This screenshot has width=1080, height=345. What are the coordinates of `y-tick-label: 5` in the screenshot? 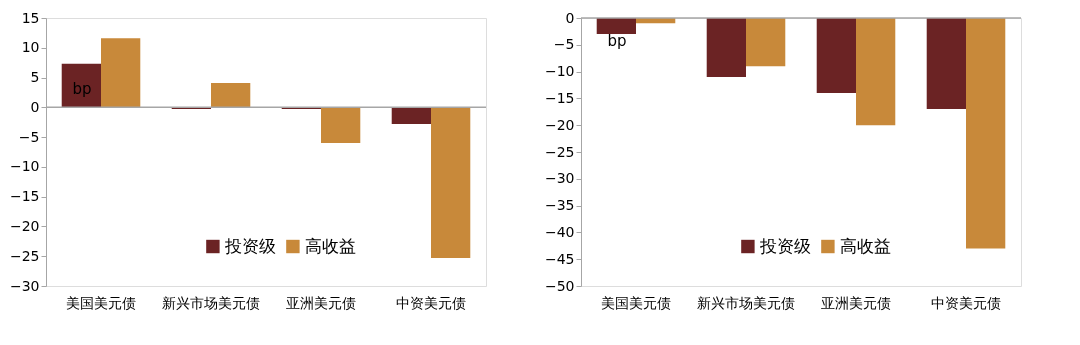 It's located at (35, 77).